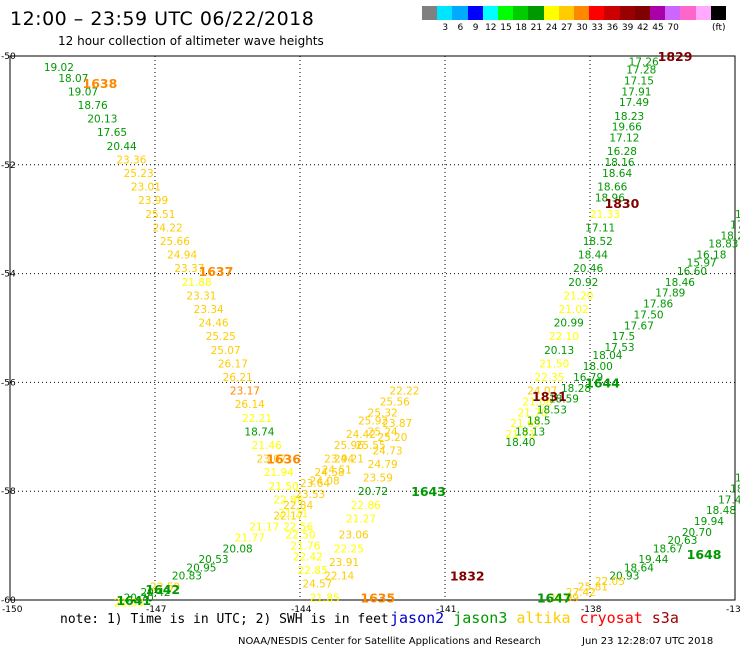 This screenshot has height=650, width=740. I want to click on wave-height-value: 22.84, so click(298, 506).